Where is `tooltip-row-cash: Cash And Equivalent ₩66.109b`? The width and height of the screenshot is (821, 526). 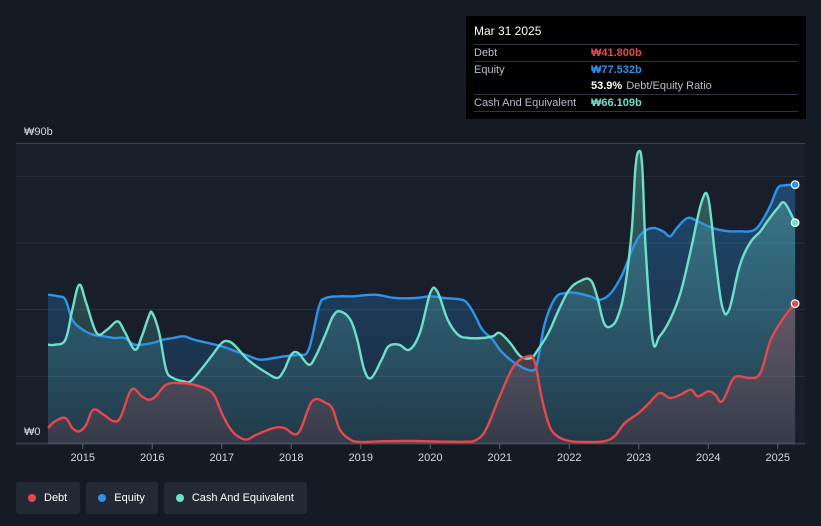
tooltip-row-cash: Cash And Equivalent ₩66.109b is located at coordinates (636, 103).